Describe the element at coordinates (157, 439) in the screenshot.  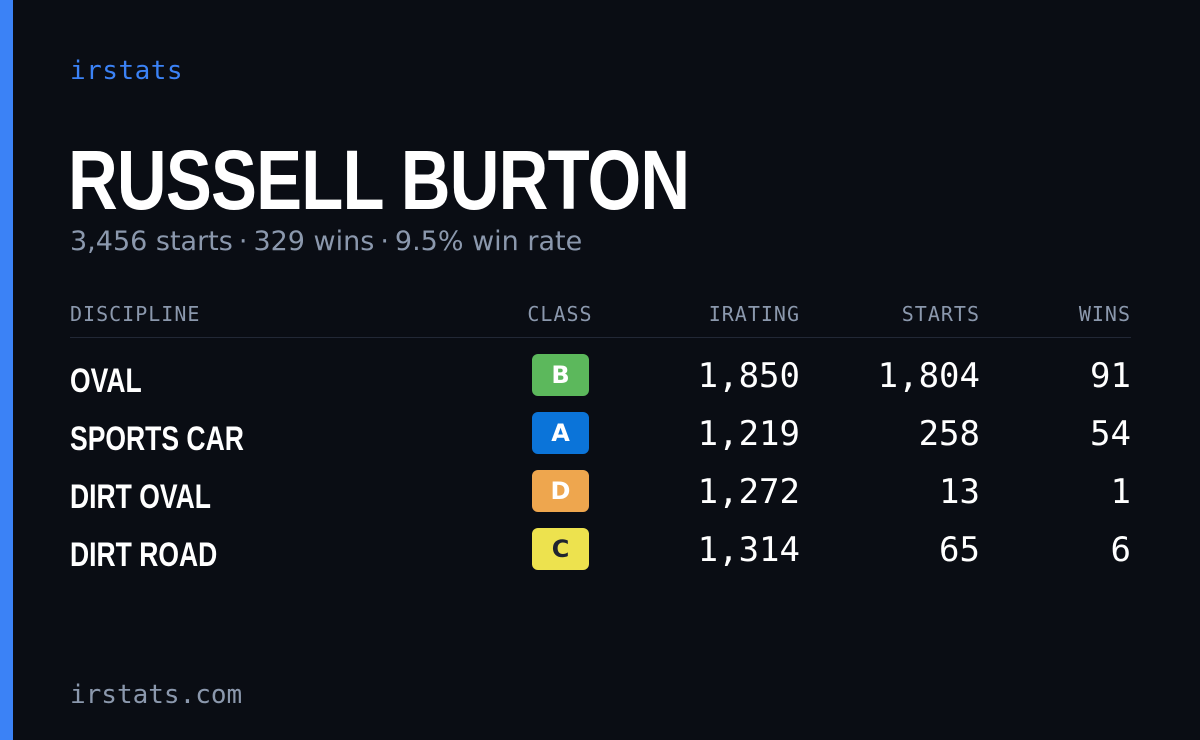
I see `row-discipline: SPORTS CAR` at that location.